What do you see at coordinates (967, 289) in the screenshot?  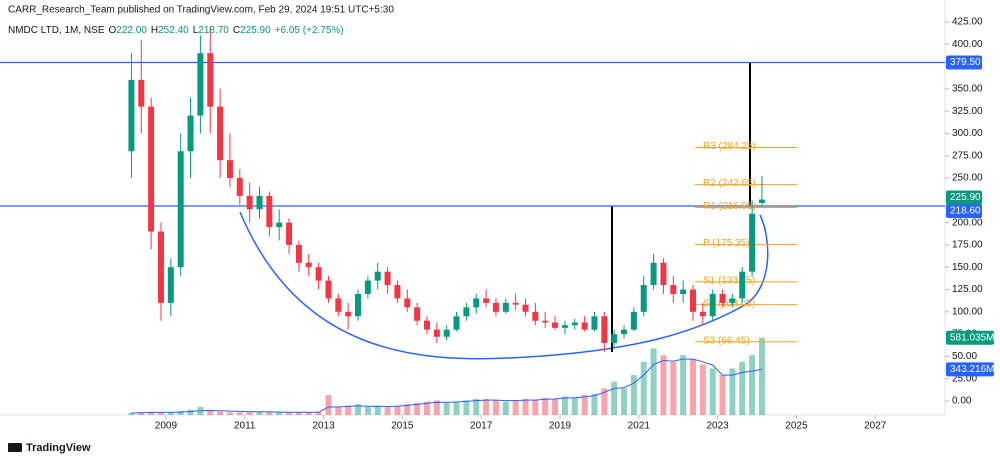 I see `y-tick-label: 125.00` at bounding box center [967, 289].